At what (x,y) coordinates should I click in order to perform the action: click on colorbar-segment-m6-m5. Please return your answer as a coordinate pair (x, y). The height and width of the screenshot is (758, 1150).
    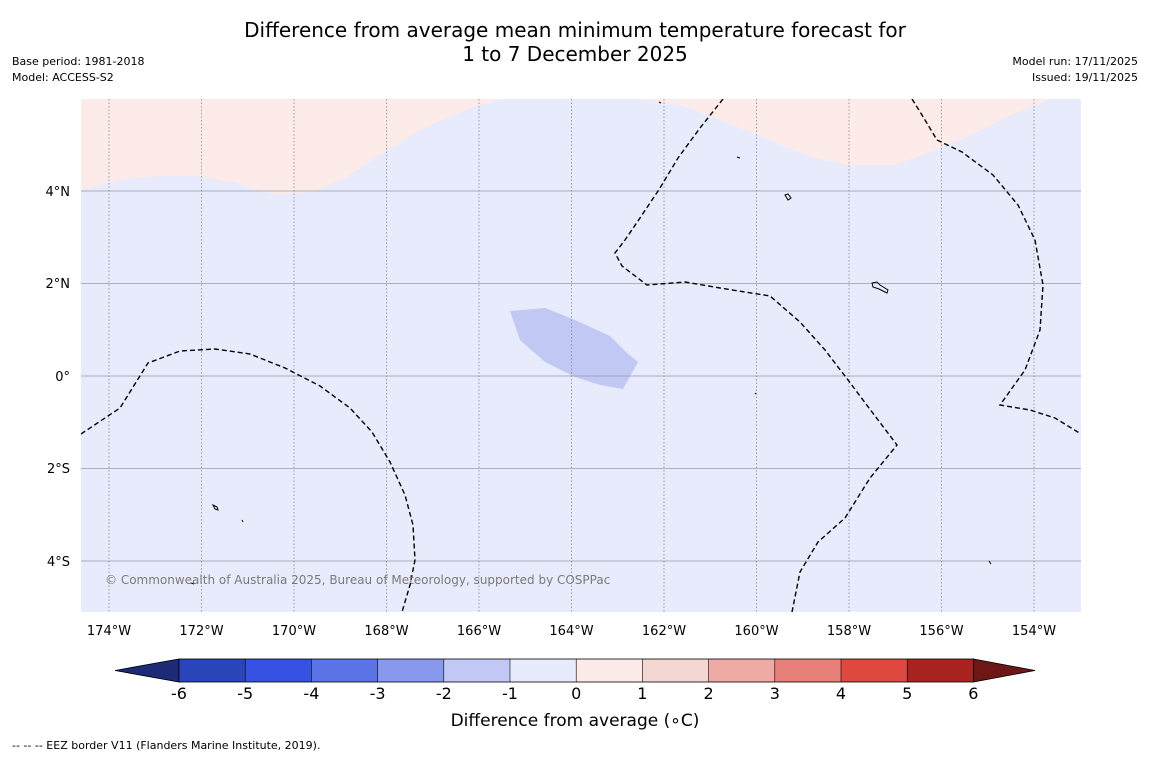
    Looking at the image, I should click on (212, 670).